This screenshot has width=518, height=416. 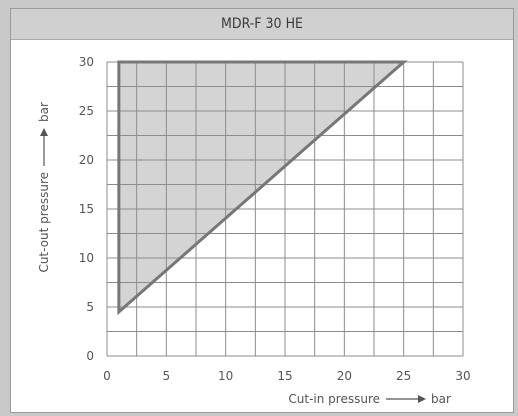 What do you see at coordinates (344, 376) in the screenshot?
I see `x-tick-label: 20` at bounding box center [344, 376].